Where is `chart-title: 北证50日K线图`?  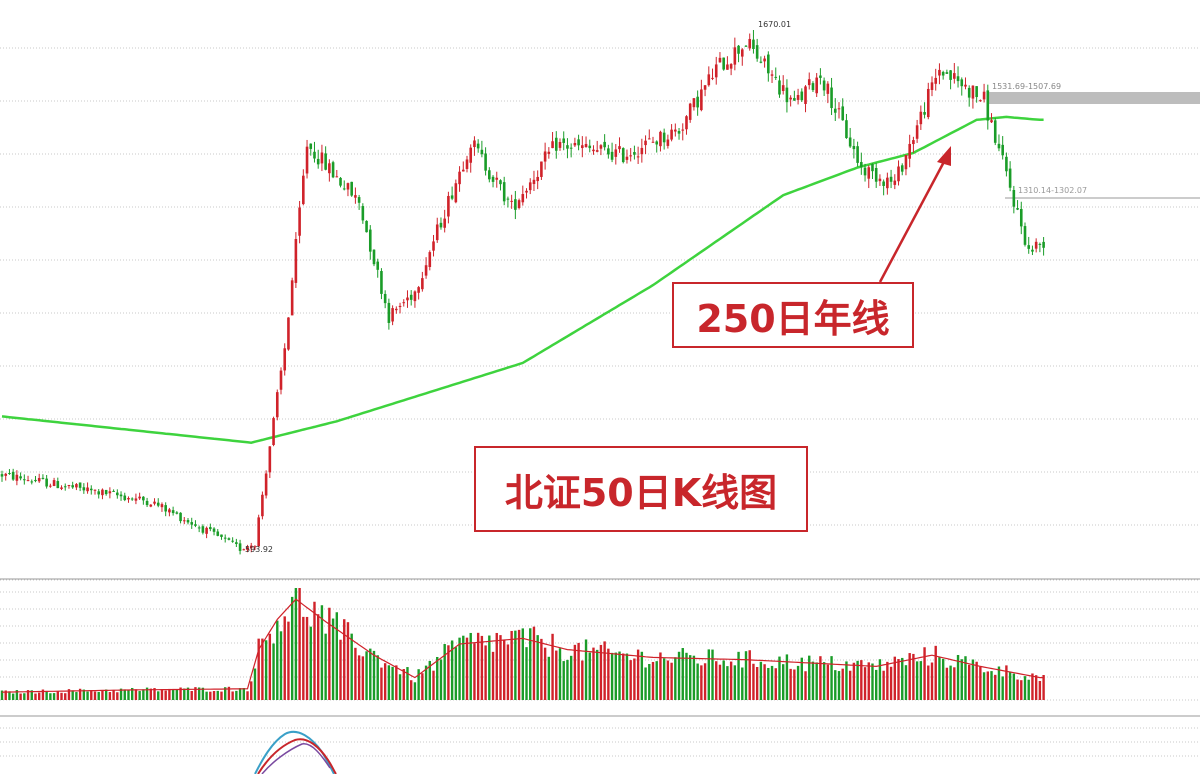 chart-title: 北证50日K线图 is located at coordinates (641, 489).